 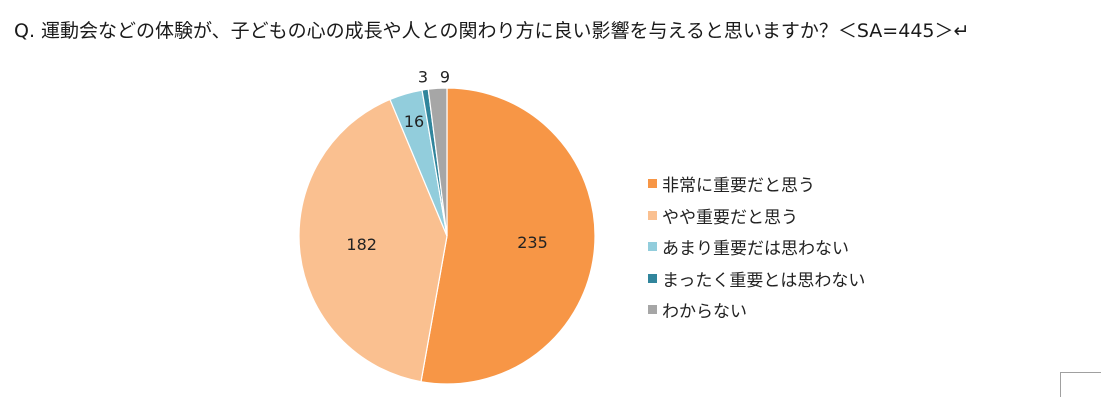 I want to click on legend-item: 非常に重要だと思う, so click(x=756, y=184).